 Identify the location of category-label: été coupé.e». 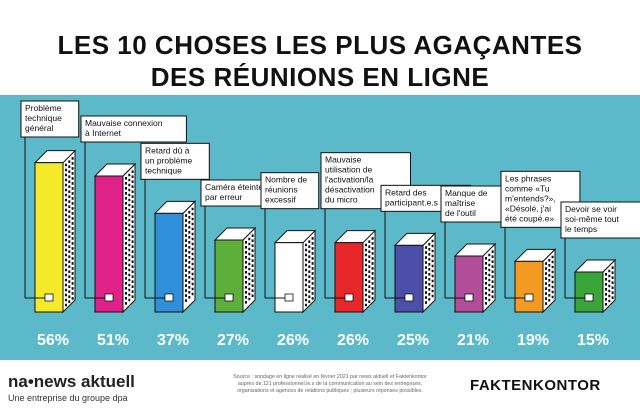
(529, 218).